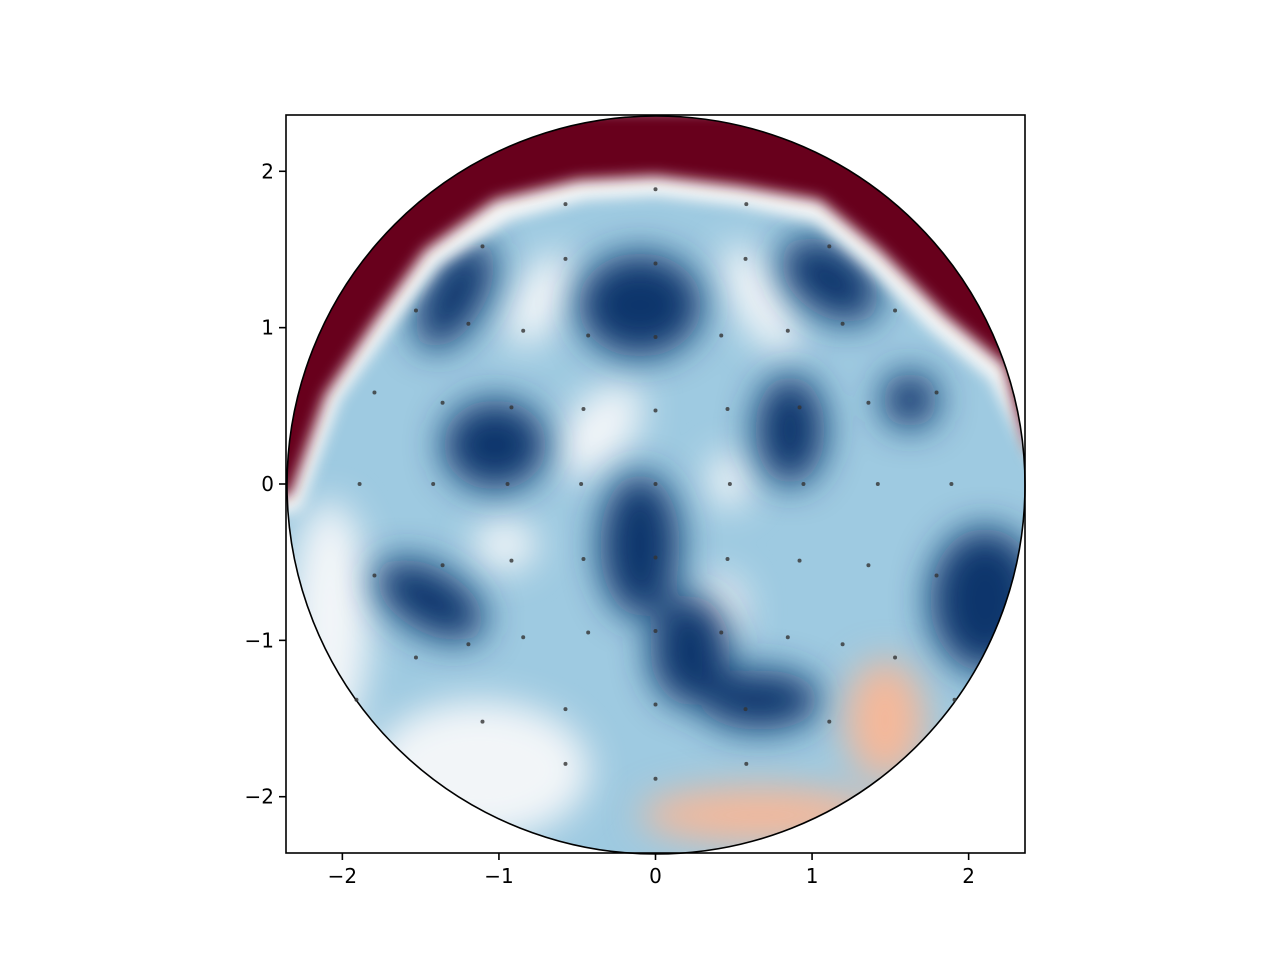 The image size is (1280, 964). Describe the element at coordinates (498, 876) in the screenshot. I see `x-tick-label: −1` at that location.